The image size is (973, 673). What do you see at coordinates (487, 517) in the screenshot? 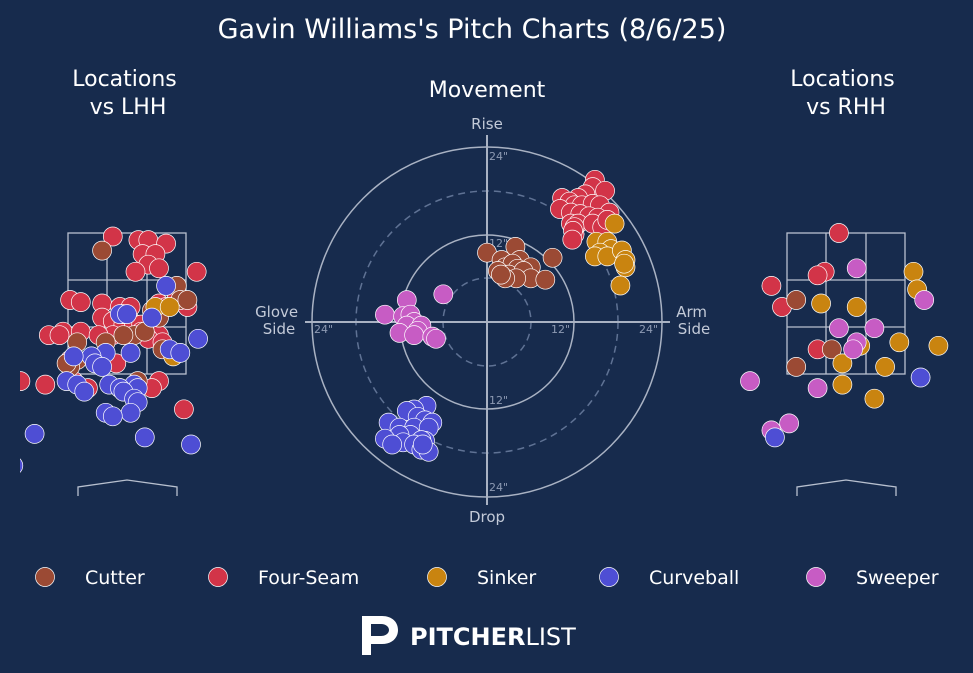
I see `axis-label-drop: Drop` at bounding box center [487, 517].